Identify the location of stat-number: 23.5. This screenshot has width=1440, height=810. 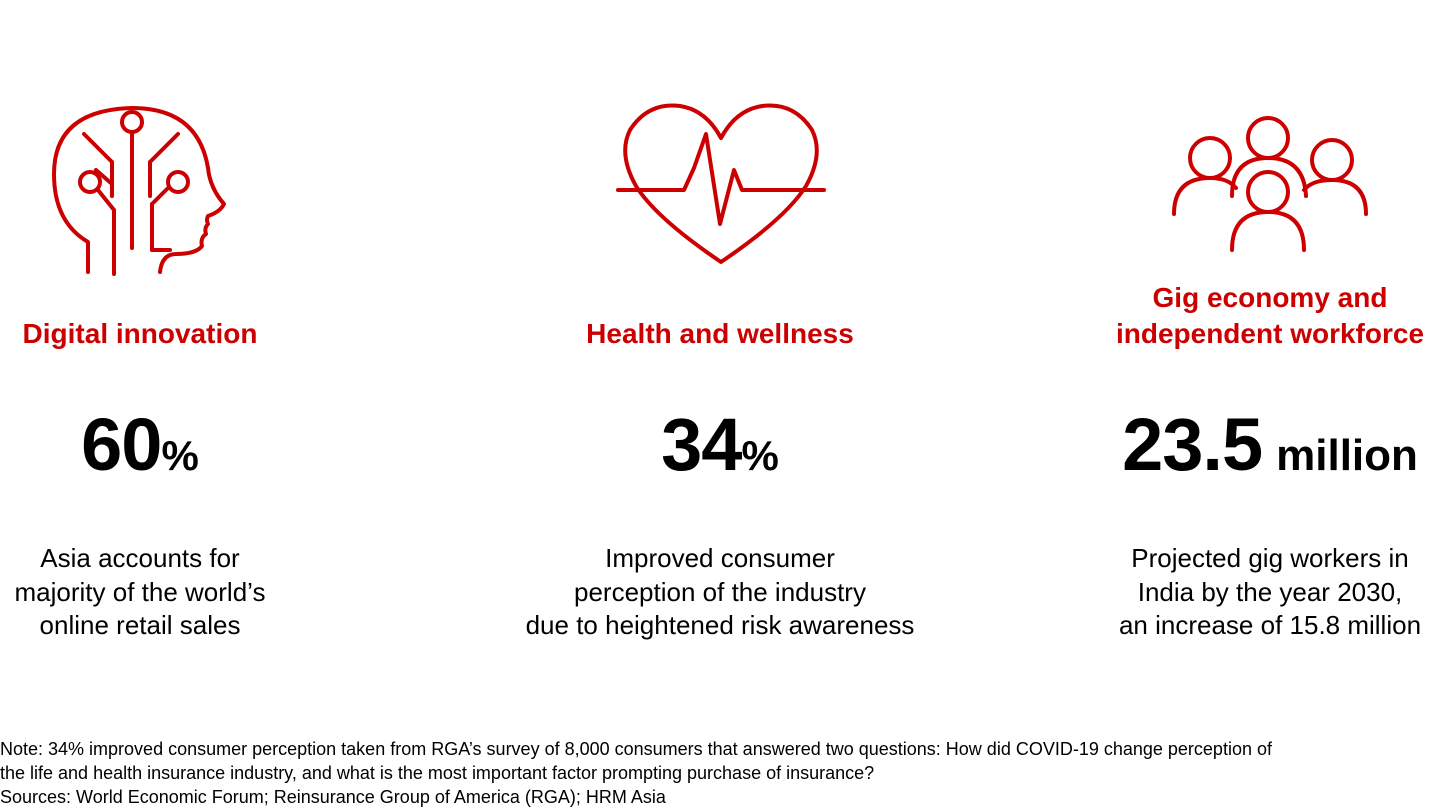
(1192, 444).